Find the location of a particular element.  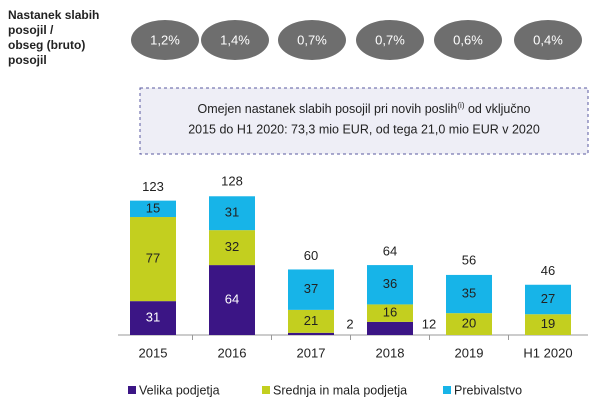

annotation-sup: (i) is located at coordinates (460, 105).